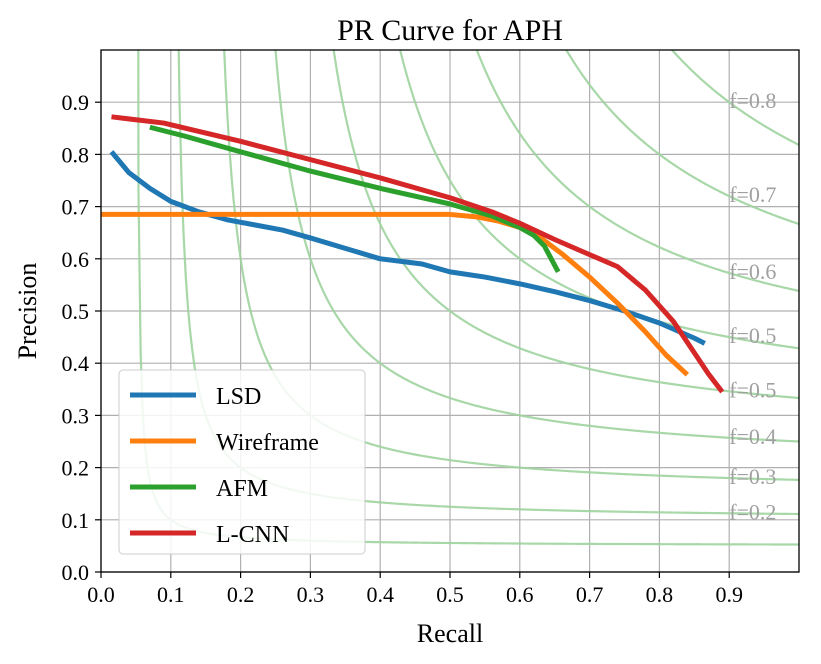 The width and height of the screenshot is (821, 664). I want to click on y-tick-label: 0.0, so click(76, 572).